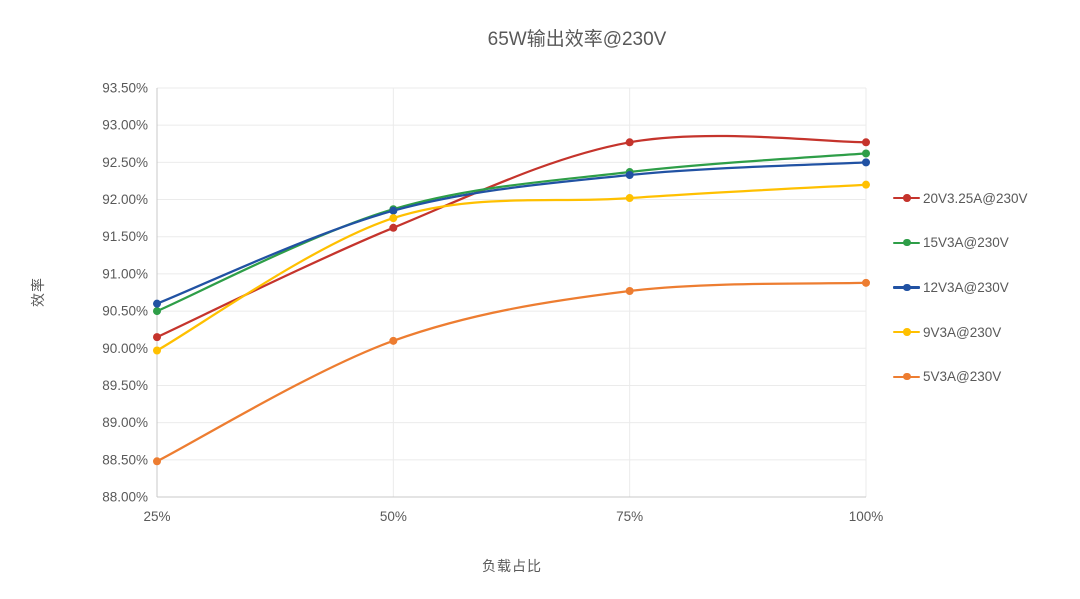  What do you see at coordinates (125, 459) in the screenshot?
I see `y-tick-label: 88.50%` at bounding box center [125, 459].